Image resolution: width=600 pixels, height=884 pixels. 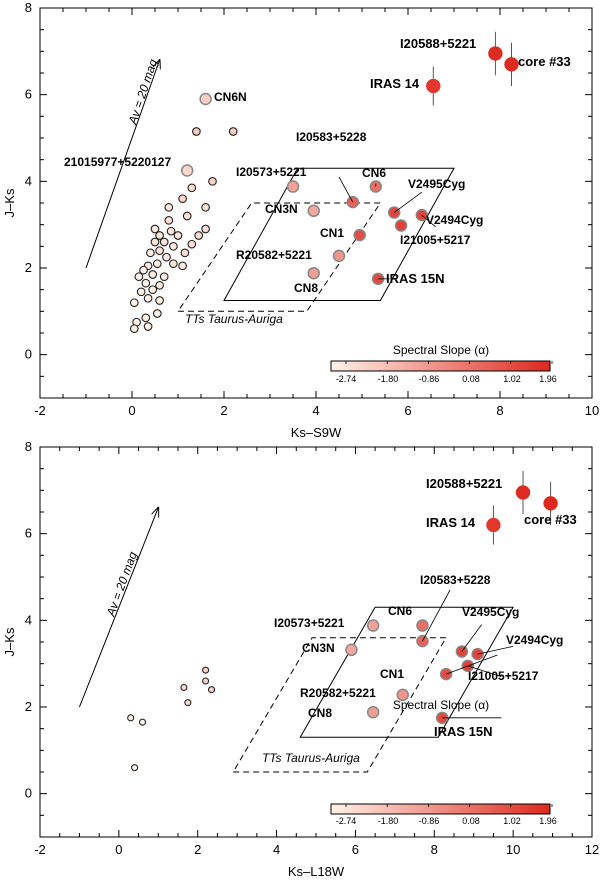 I want to click on colorbar-tick-label: -2.74, so click(x=346, y=821).